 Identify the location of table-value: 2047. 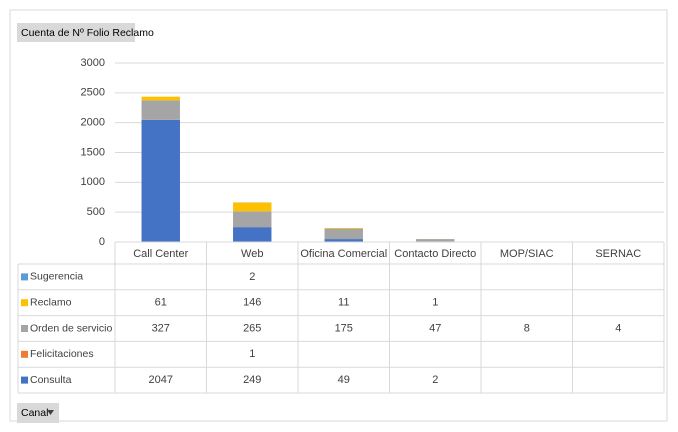
(161, 380).